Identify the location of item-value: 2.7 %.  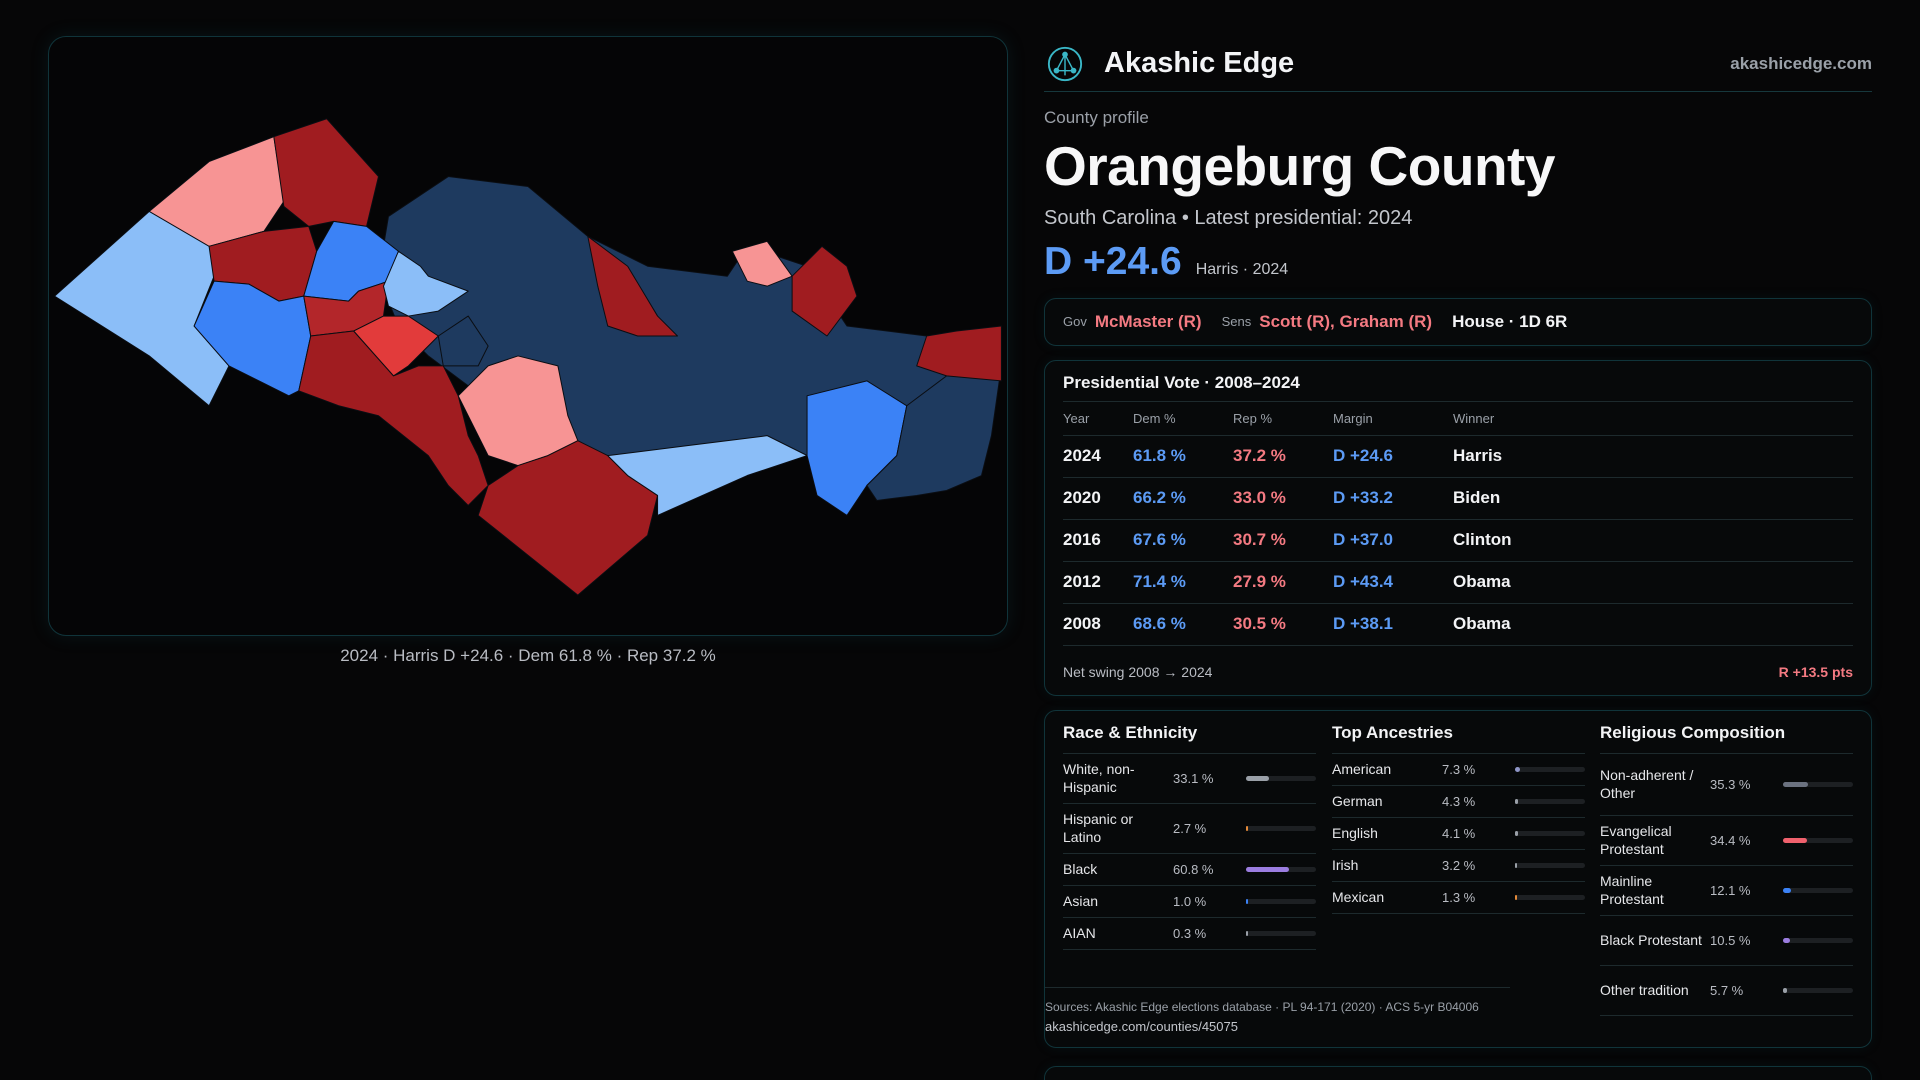
(1190, 828).